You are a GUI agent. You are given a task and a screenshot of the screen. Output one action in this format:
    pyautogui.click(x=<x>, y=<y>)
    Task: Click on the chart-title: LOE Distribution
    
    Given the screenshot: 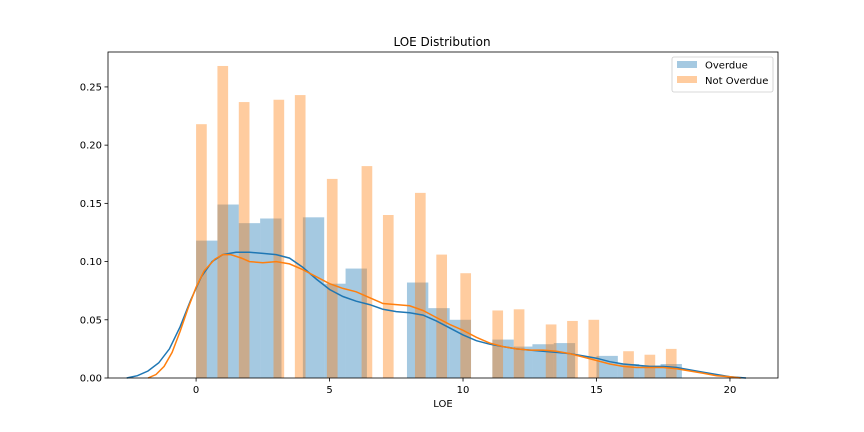 What is the action you would take?
    pyautogui.click(x=441, y=42)
    